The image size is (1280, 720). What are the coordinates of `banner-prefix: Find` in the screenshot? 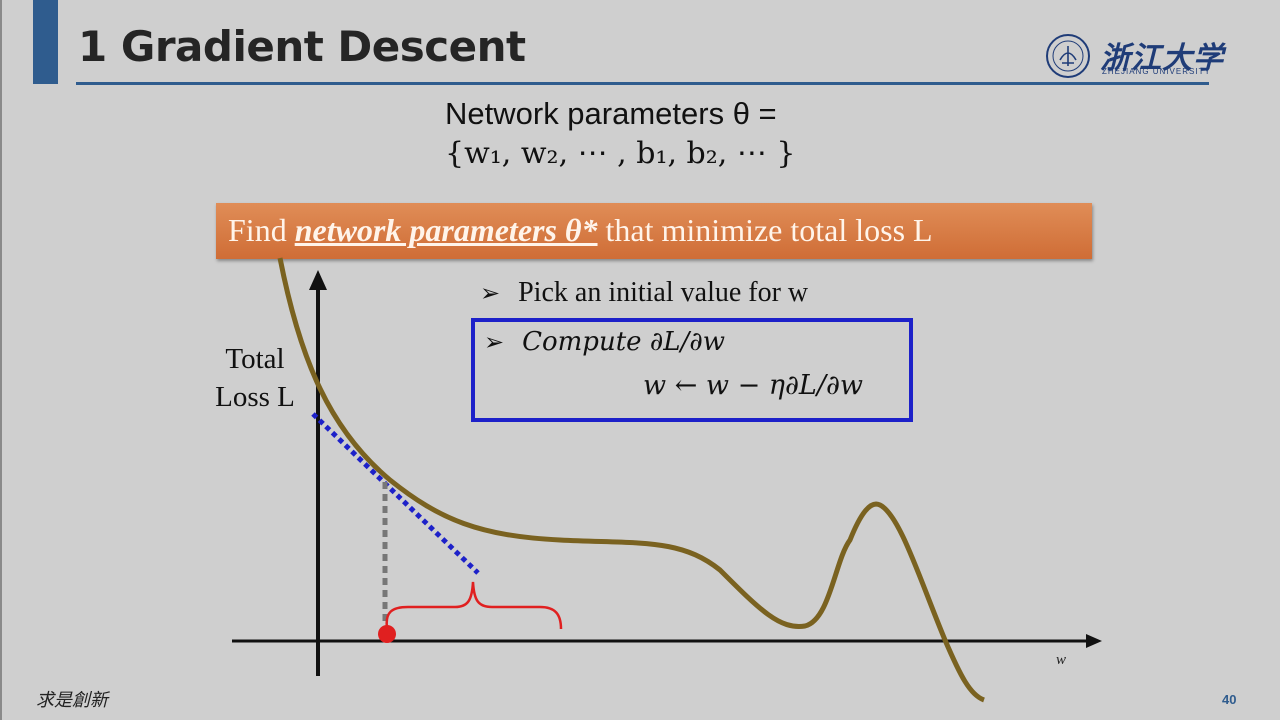 It's located at (261, 230).